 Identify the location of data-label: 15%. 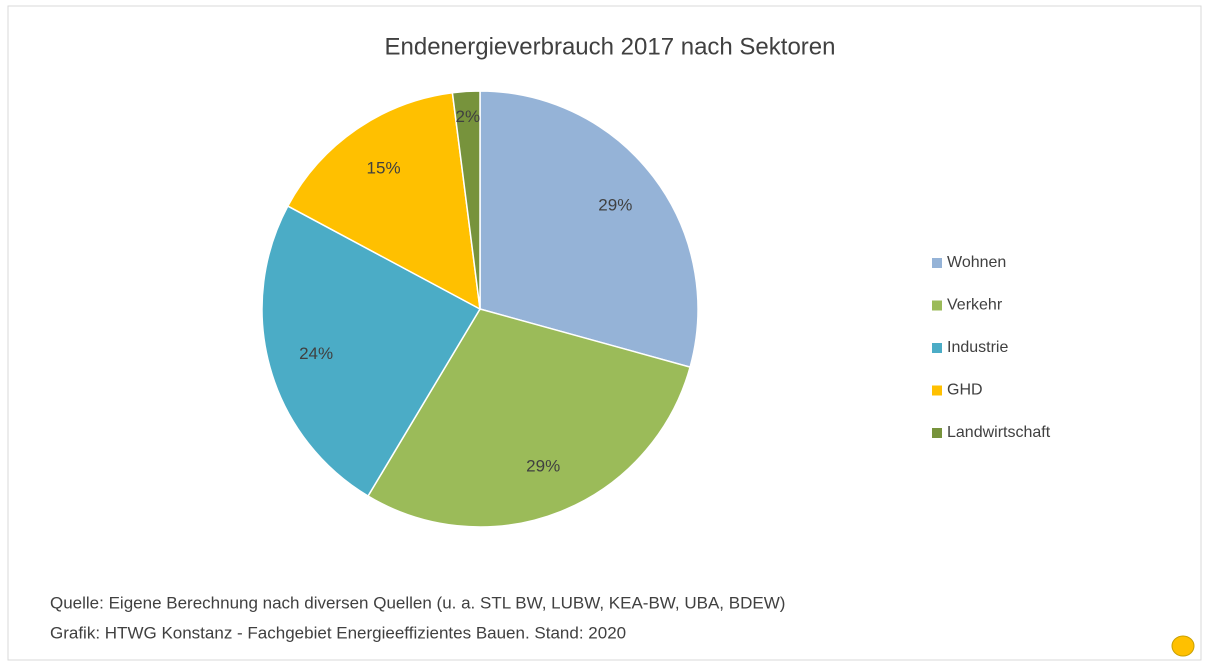
(384, 167).